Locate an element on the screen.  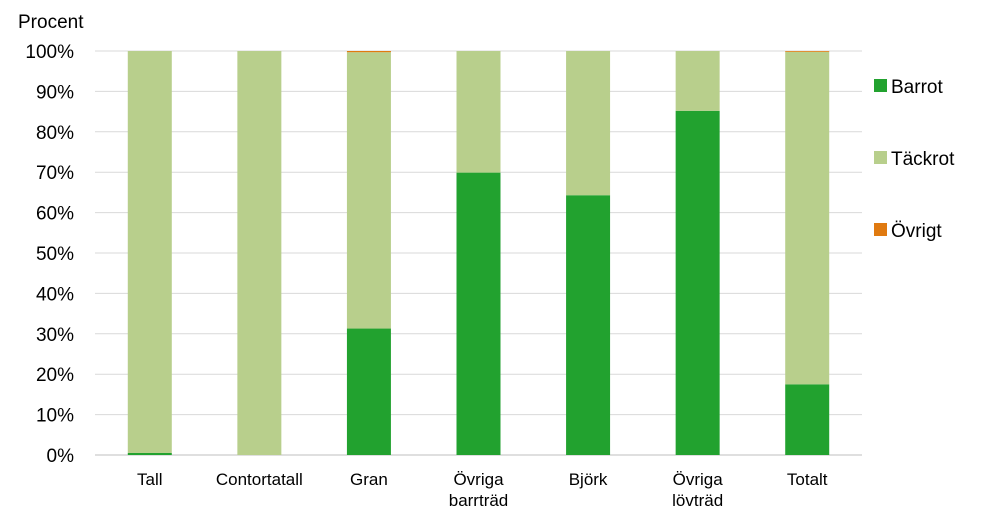
x-tick-label: Gran is located at coordinates (369, 479).